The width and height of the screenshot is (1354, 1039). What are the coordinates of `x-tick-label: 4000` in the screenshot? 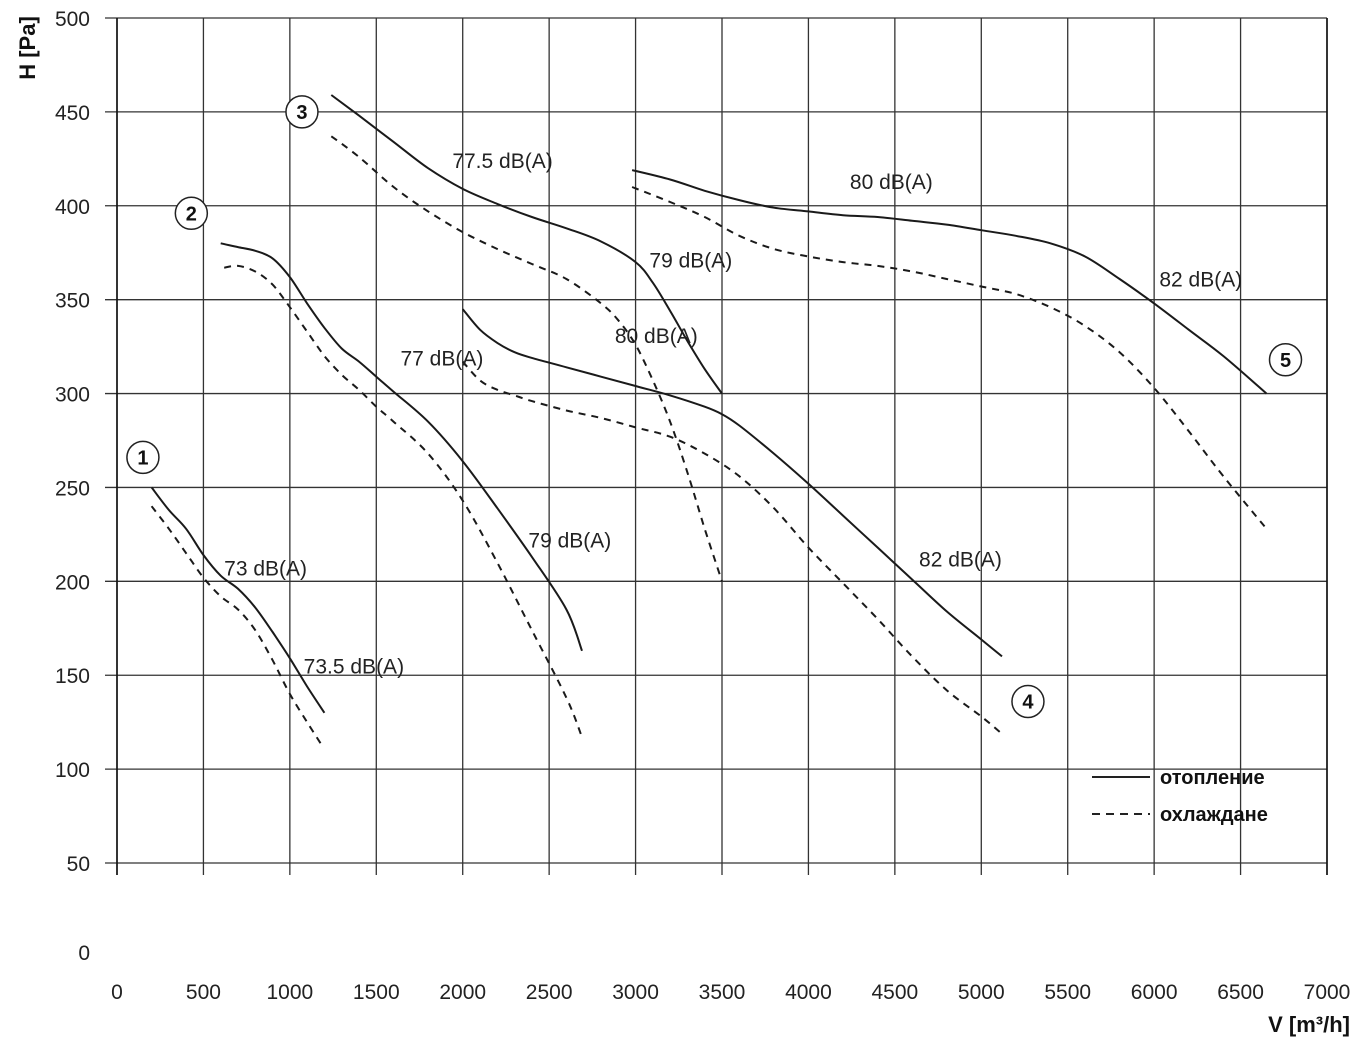 It's located at (808, 992).